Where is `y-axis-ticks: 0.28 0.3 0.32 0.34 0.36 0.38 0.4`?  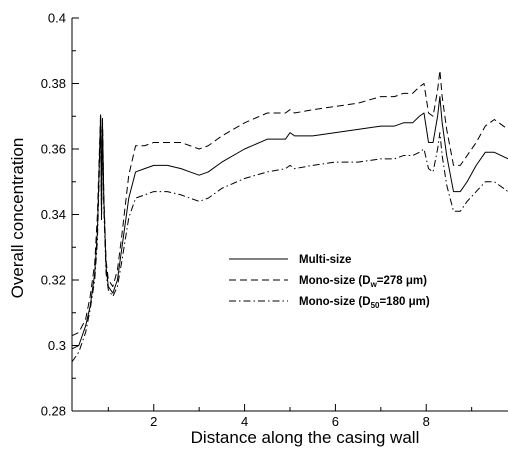 y-axis-ticks: 0.28 0.3 0.32 0.34 0.36 0.38 0.4 is located at coordinates (60, 215).